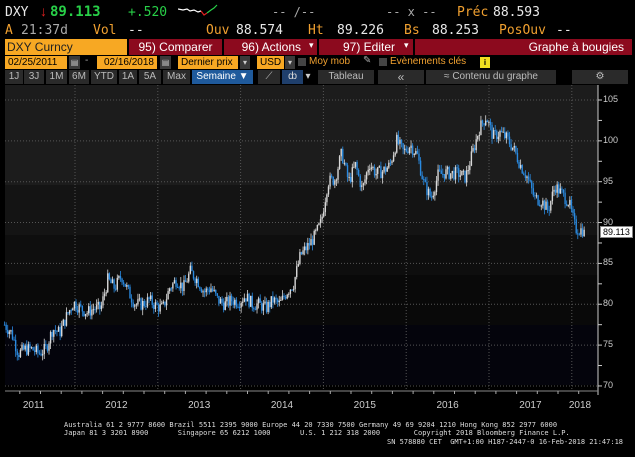 Image resolution: width=635 pixels, height=457 pixels. What do you see at coordinates (269, 77) in the screenshot?
I see `line-chart-icon: ⟋` at bounding box center [269, 77].